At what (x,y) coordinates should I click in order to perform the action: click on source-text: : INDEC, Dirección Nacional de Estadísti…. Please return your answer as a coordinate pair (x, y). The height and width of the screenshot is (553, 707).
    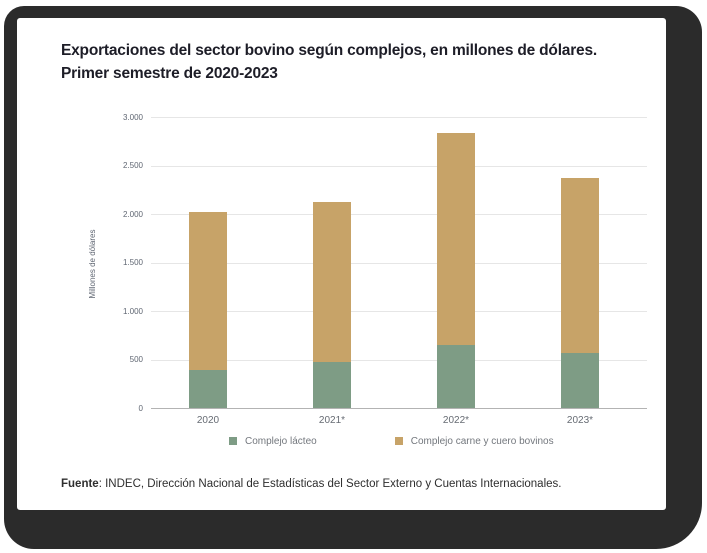
    Looking at the image, I should click on (330, 484).